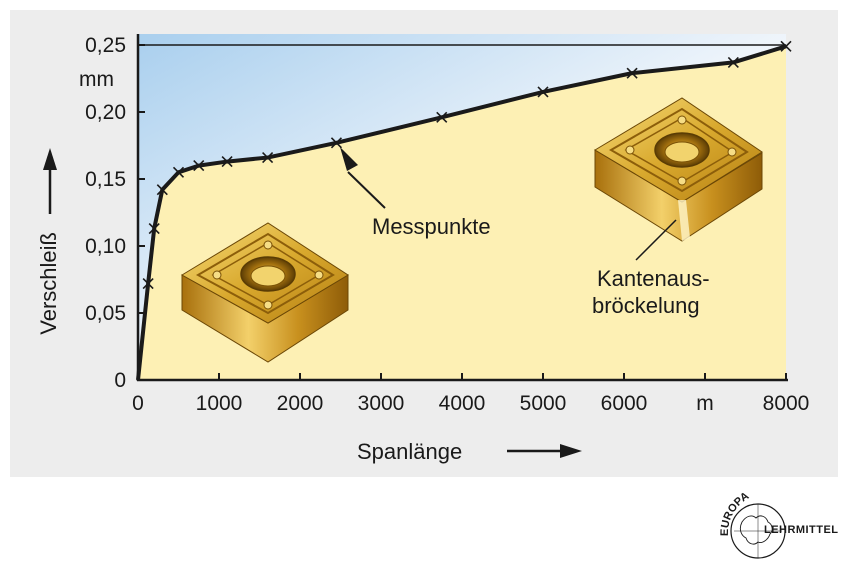 This screenshot has width=848, height=571. Describe the element at coordinates (105, 313) in the screenshot. I see `y-tick-label: 0,05` at that location.